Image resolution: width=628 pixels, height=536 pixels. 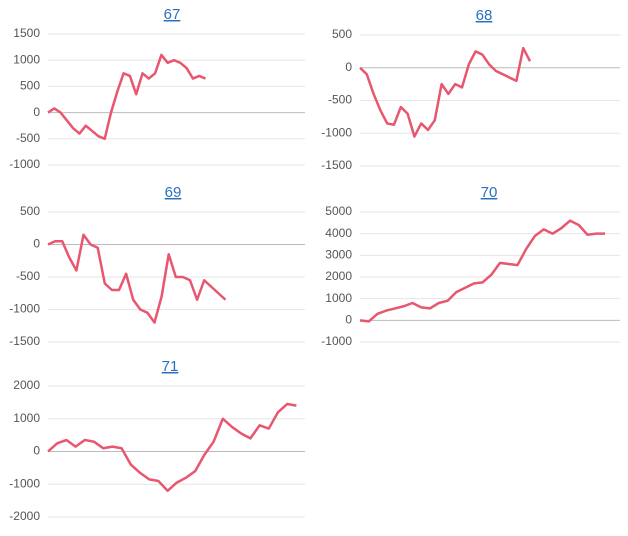 I want to click on y-tick-label: 1500, so click(x=26, y=33).